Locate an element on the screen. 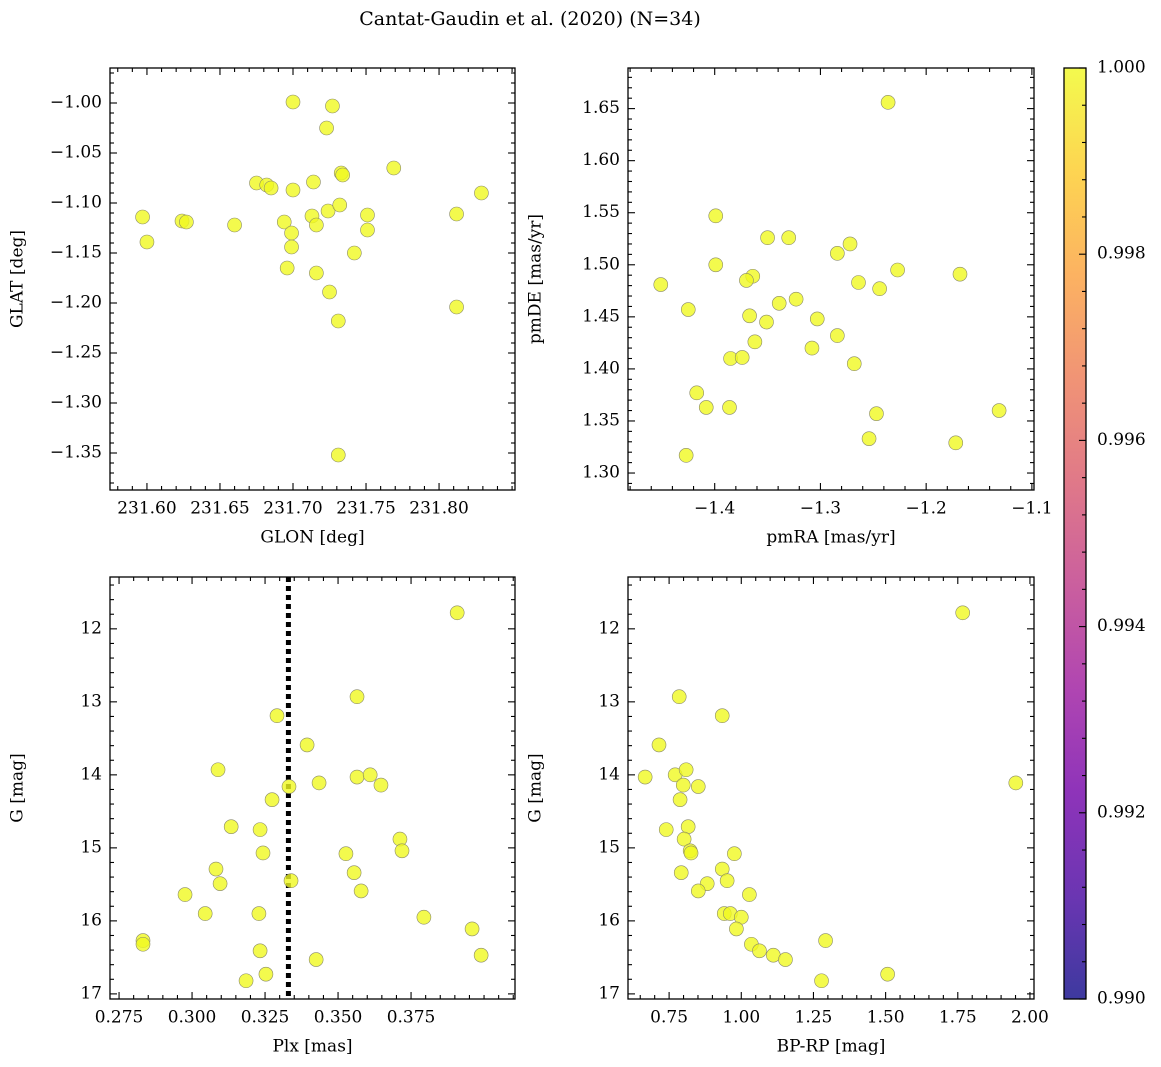  y-tick-label: 1.50 is located at coordinates (601, 264).